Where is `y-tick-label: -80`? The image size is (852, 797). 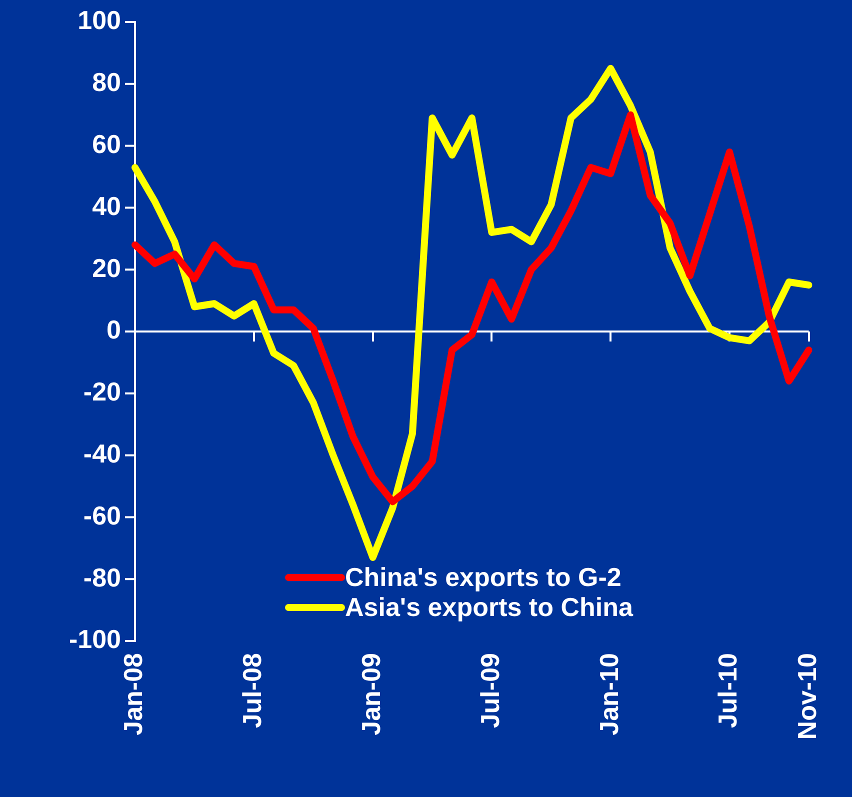 y-tick-label: -80 is located at coordinates (102, 577).